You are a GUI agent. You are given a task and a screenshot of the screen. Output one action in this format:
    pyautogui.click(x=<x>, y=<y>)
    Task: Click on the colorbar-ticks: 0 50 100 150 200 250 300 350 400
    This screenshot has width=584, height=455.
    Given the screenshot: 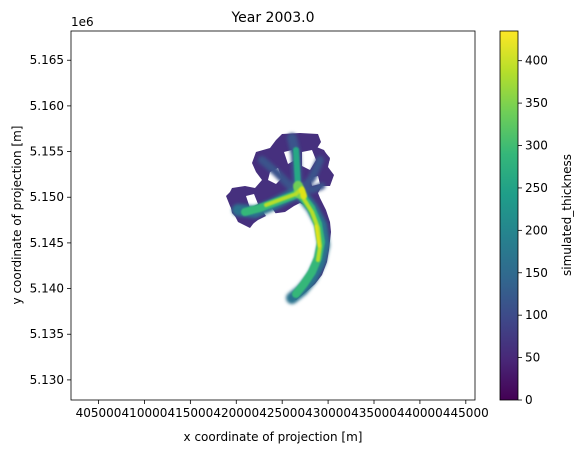 What is the action you would take?
    pyautogui.click(x=533, y=230)
    